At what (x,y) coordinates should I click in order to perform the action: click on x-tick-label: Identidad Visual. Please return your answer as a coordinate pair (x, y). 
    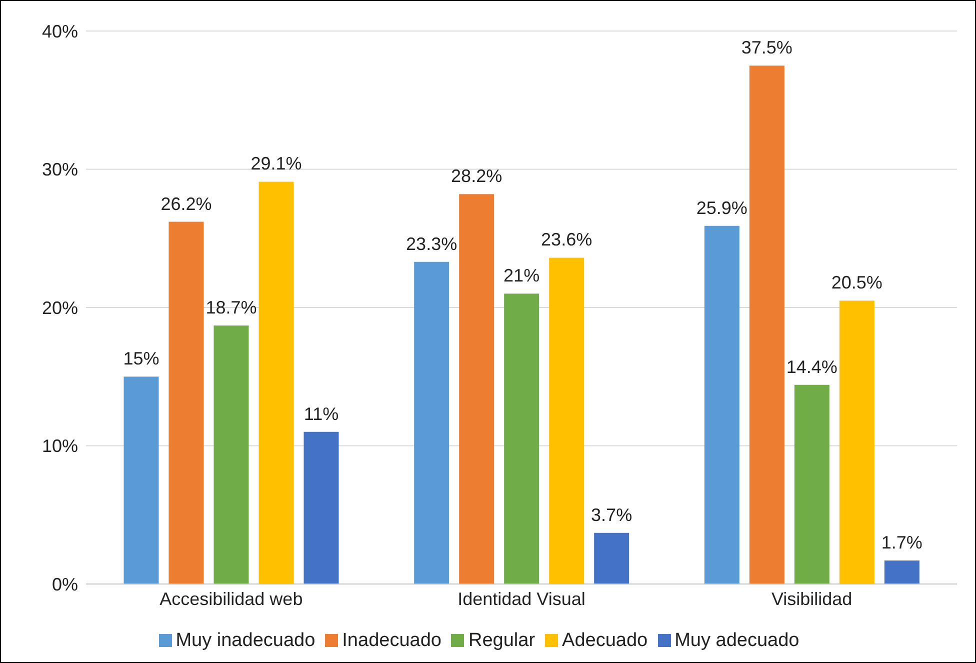
    Looking at the image, I should click on (522, 598).